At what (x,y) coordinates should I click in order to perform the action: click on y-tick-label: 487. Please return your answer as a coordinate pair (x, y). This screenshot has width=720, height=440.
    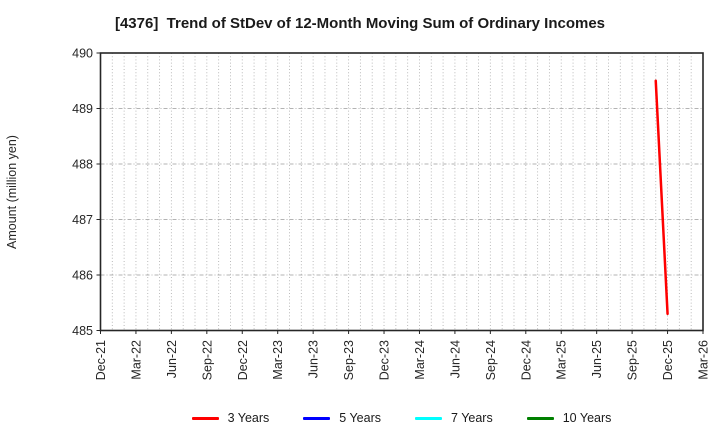
    Looking at the image, I should click on (82, 220).